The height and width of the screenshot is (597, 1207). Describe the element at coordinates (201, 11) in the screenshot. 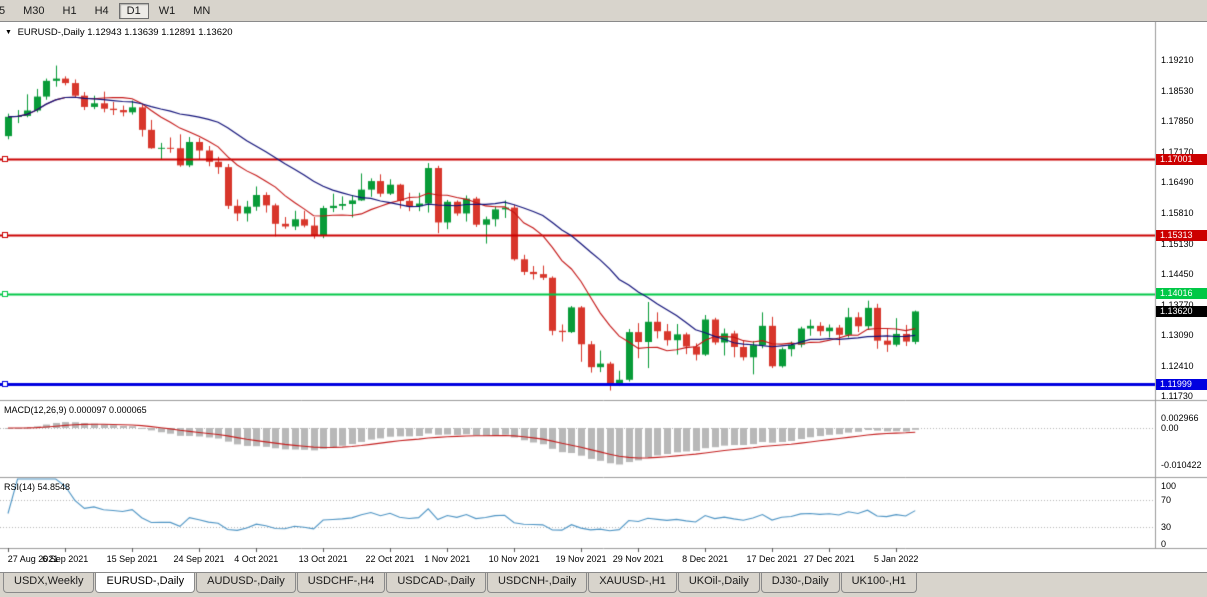

I see `timeframe-mn-button: MN` at that location.